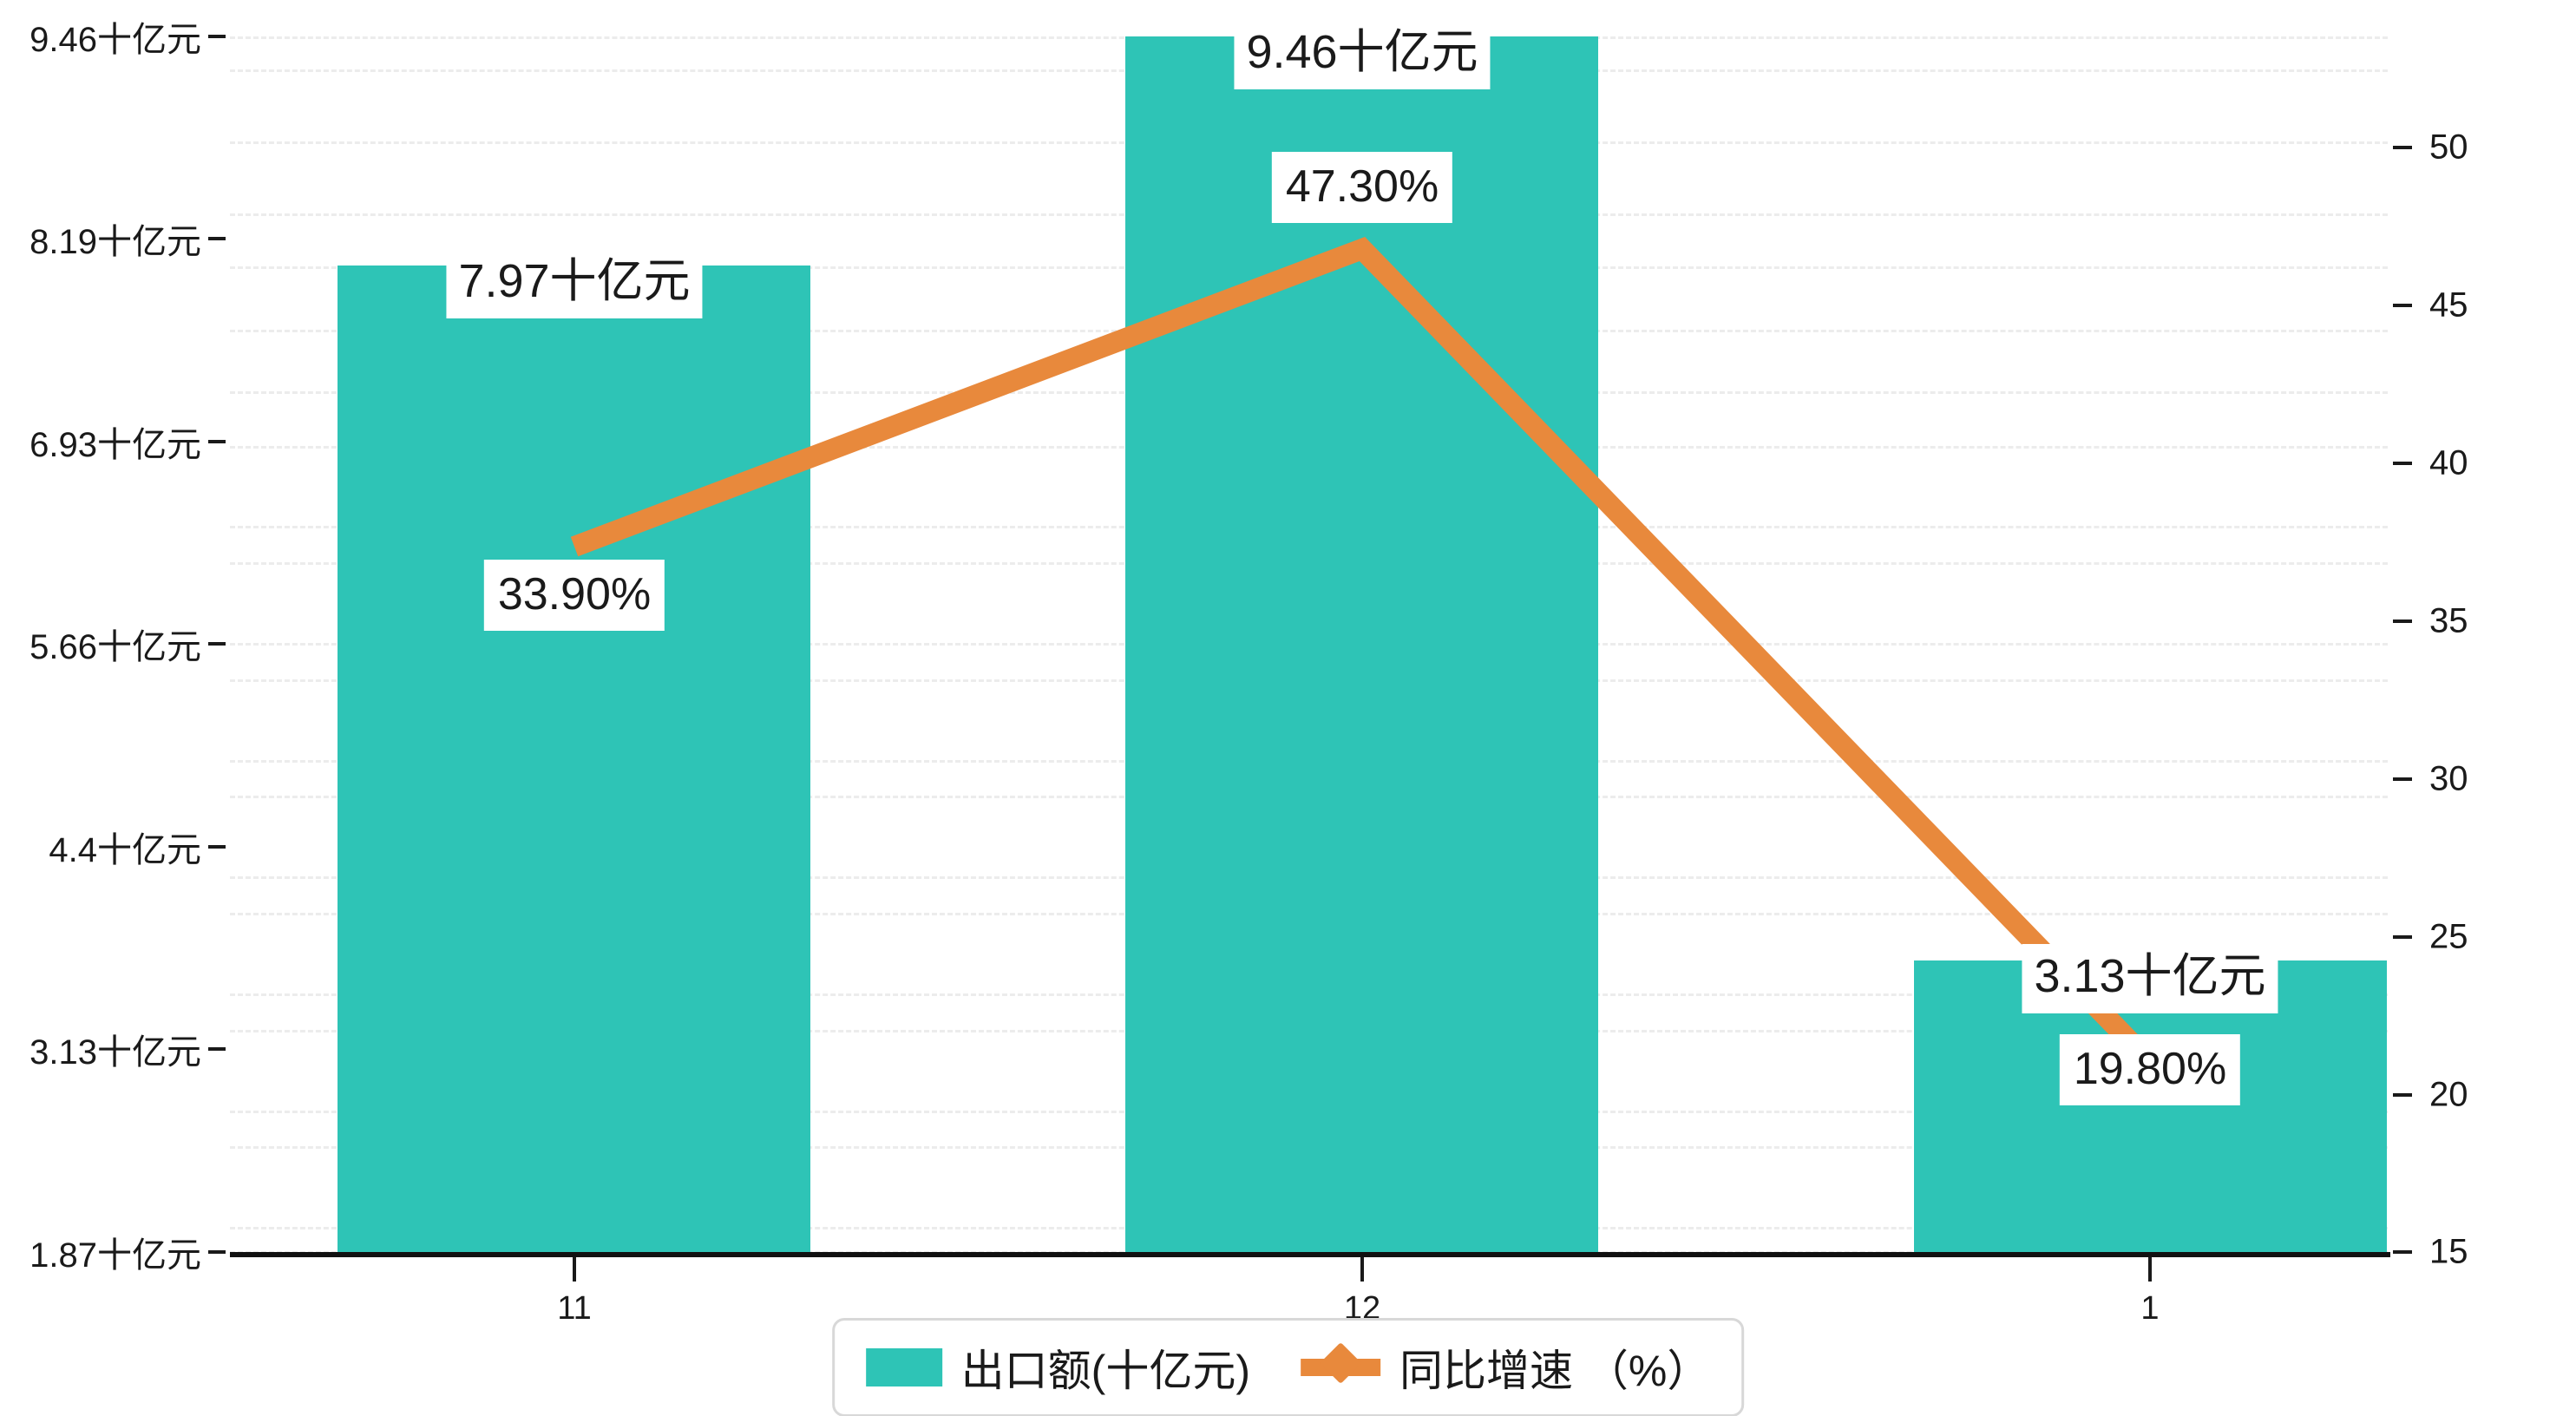 The width and height of the screenshot is (2576, 1416). What do you see at coordinates (125, 850) in the screenshot?
I see `ytick-left-4: 4.4十亿元` at bounding box center [125, 850].